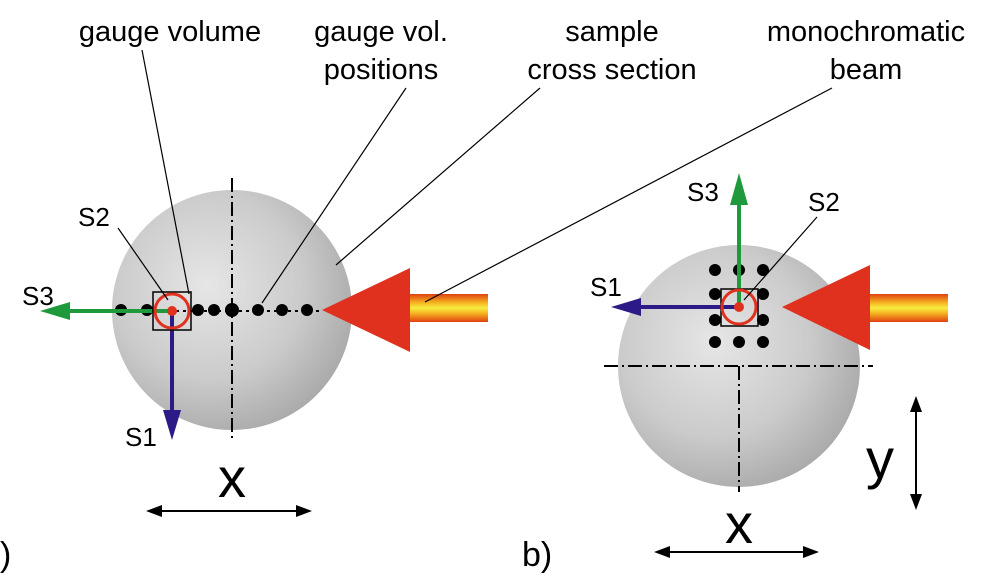  What do you see at coordinates (232, 477) in the screenshot?
I see `panel-a-x-axis-label: x` at bounding box center [232, 477].